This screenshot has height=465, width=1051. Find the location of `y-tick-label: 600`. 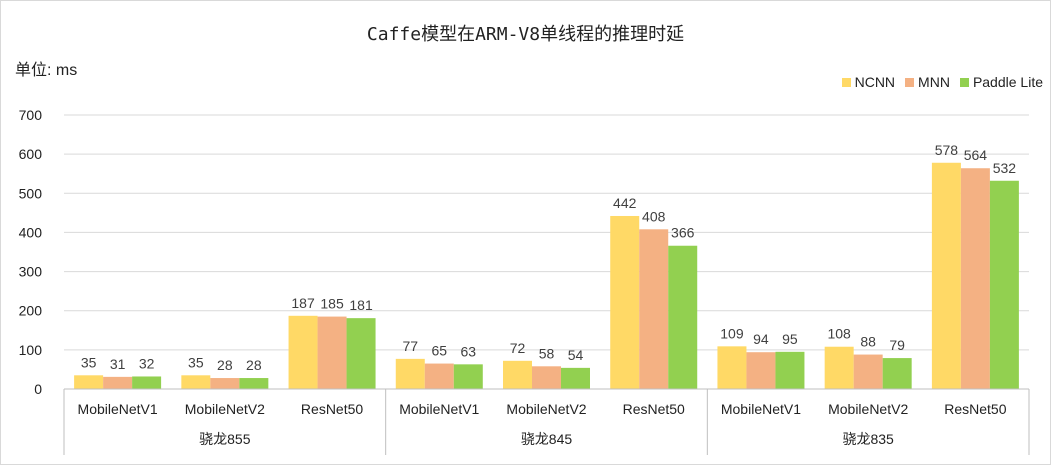

y-tick-label: 600 is located at coordinates (31, 154).